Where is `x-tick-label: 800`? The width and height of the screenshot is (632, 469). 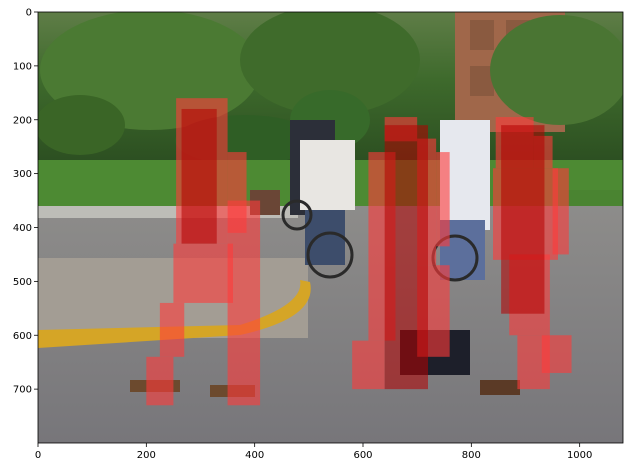 x-tick-label: 800 is located at coordinates (471, 455).